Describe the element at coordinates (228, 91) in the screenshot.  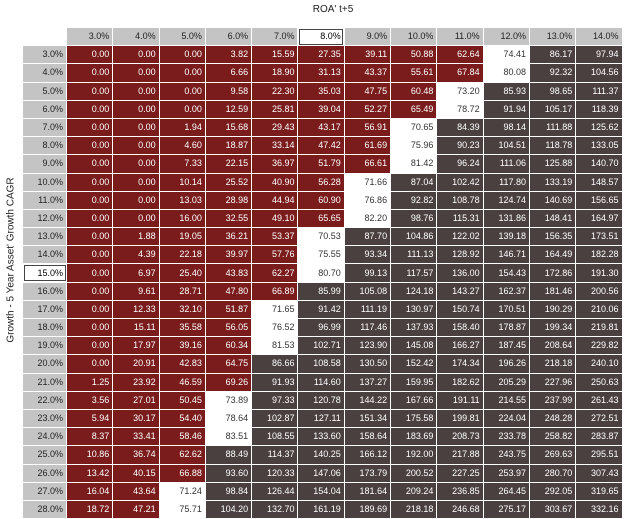
I see `value-cell: 9.58` at that location.